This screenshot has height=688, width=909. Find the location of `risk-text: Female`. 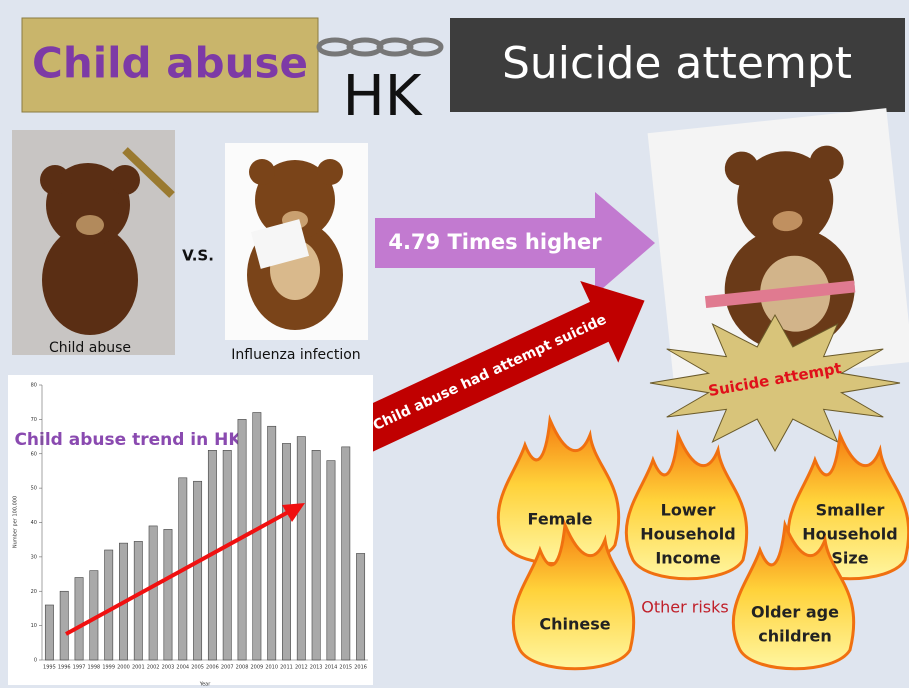

risk-text: Female is located at coordinates (560, 519).